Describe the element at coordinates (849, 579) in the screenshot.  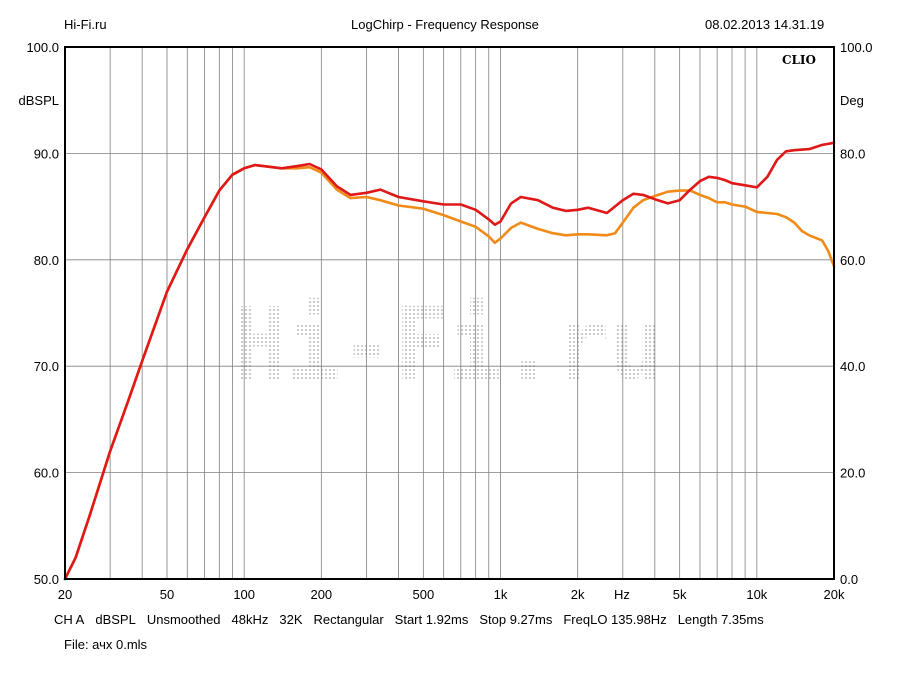
I see `y2-tick-label: 0.0` at that location.